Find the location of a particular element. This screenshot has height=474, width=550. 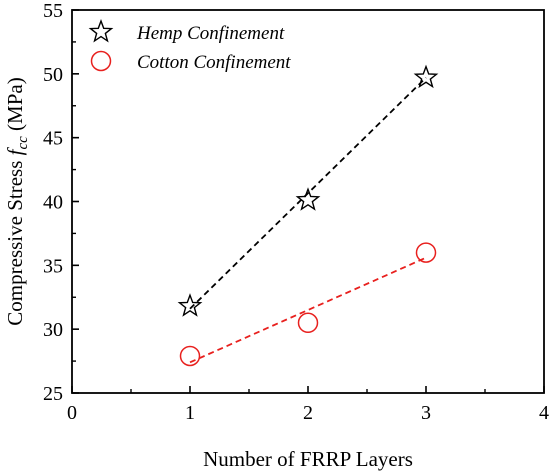

y-tick-label: 55 is located at coordinates (53, 11).